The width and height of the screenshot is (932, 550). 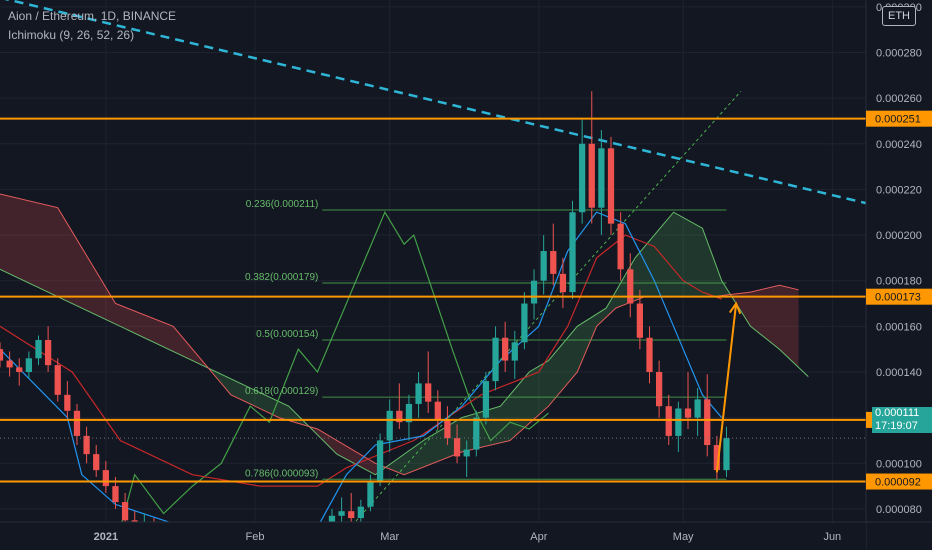 What do you see at coordinates (899, 145) in the screenshot?
I see `price-tick-label: 0.000240` at bounding box center [899, 145].